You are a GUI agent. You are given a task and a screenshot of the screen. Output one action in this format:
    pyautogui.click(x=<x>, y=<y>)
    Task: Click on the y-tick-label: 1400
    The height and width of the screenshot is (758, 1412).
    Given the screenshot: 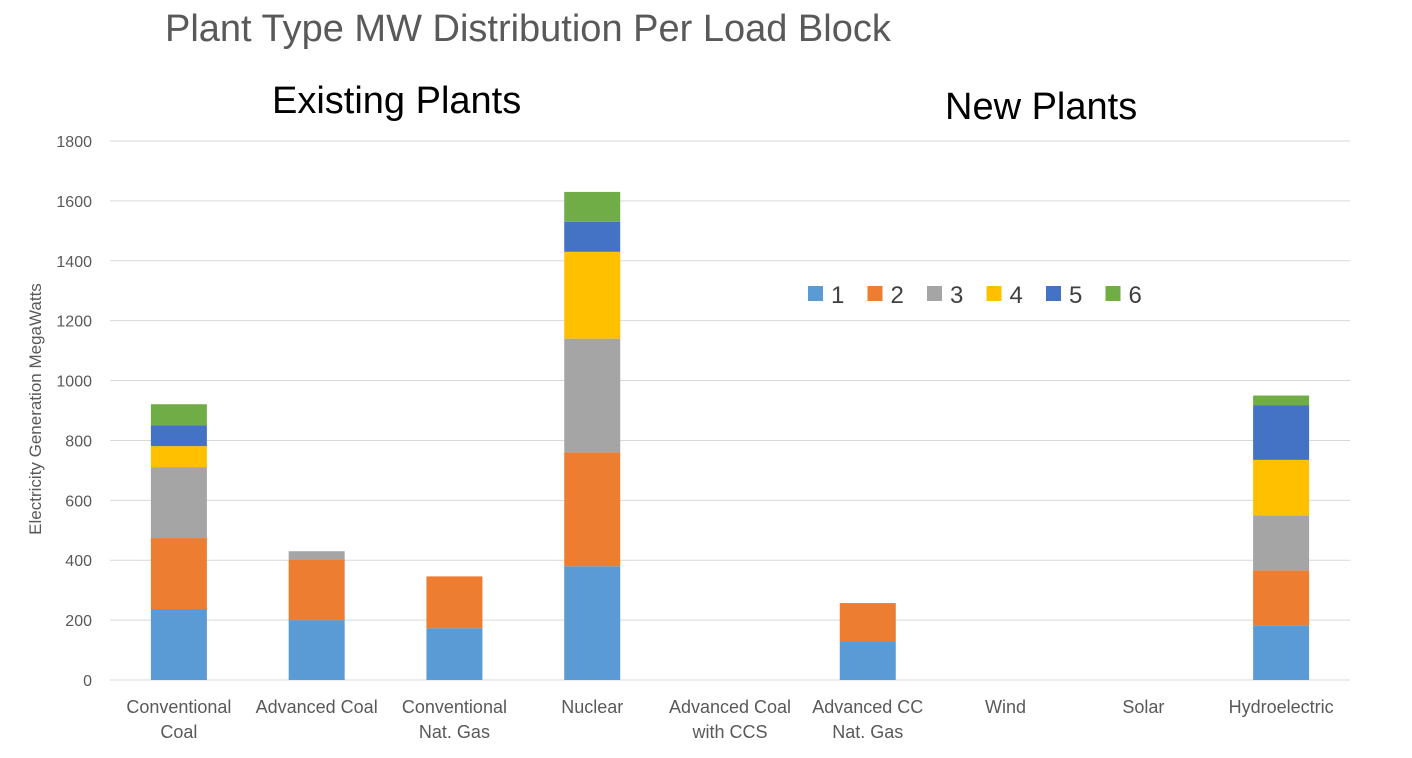 What is the action you would take?
    pyautogui.click(x=74, y=262)
    